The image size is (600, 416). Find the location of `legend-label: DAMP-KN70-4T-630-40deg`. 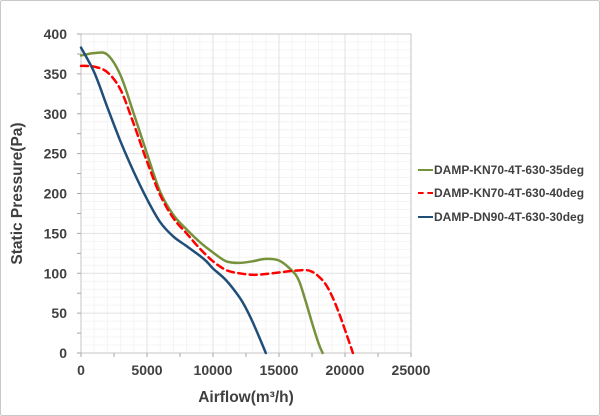

legend-label: DAMP-KN70-4T-630-40deg is located at coordinates (509, 193).